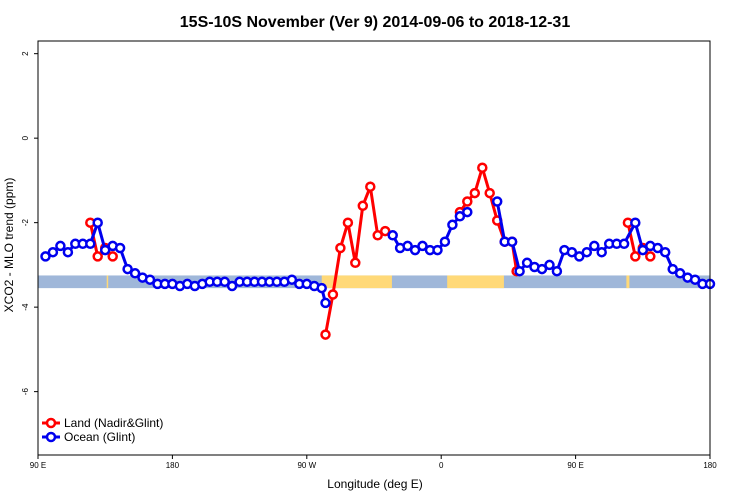 The width and height of the screenshot is (750, 500). I want to click on legend: Land (Nadir&Glint)Ocean (Glint), so click(102, 430).